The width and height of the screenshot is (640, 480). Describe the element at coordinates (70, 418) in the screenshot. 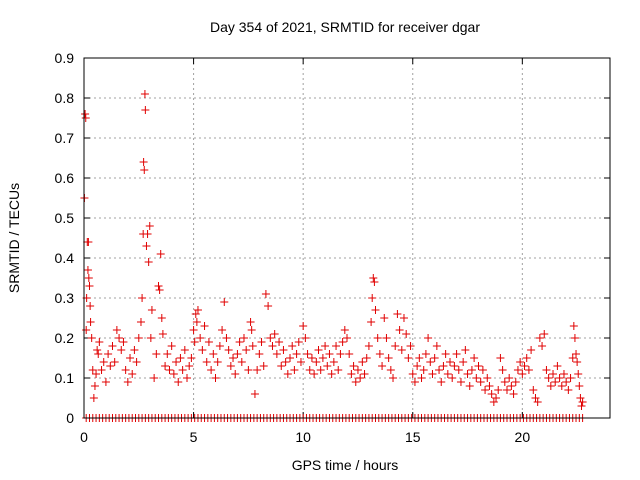

I see `y-tick-label: 0` at that location.